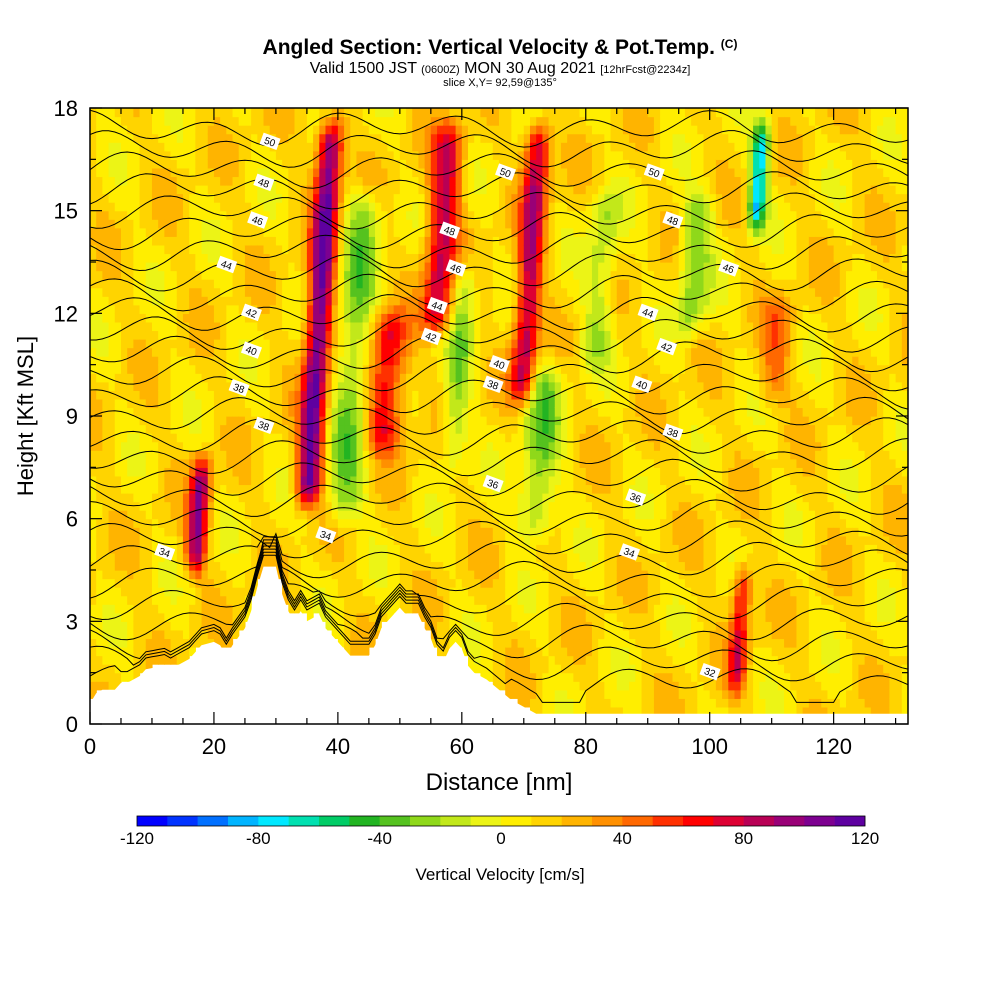  What do you see at coordinates (258, 838) in the screenshot?
I see `colorbar-tick-label: -80` at bounding box center [258, 838].